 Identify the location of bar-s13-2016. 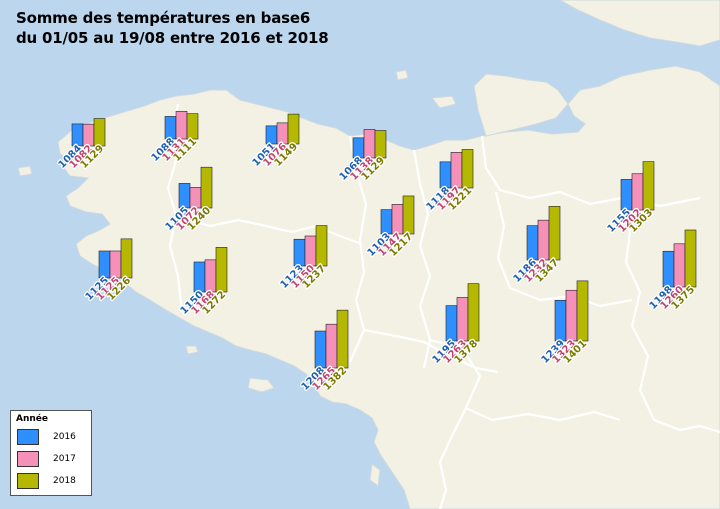
(668, 269).